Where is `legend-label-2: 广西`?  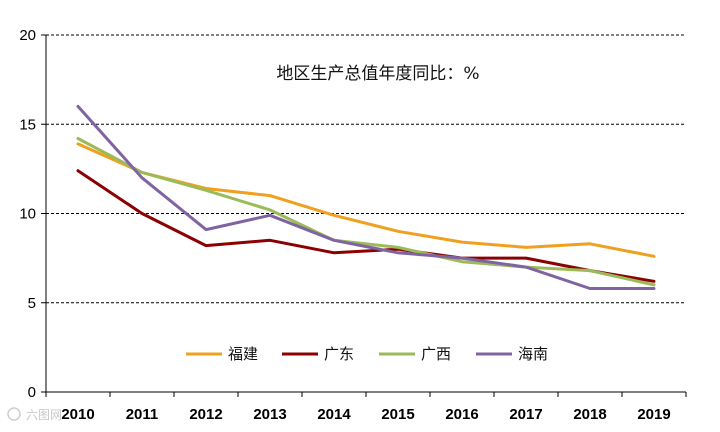 legend-label-2: 广西 is located at coordinates (436, 354).